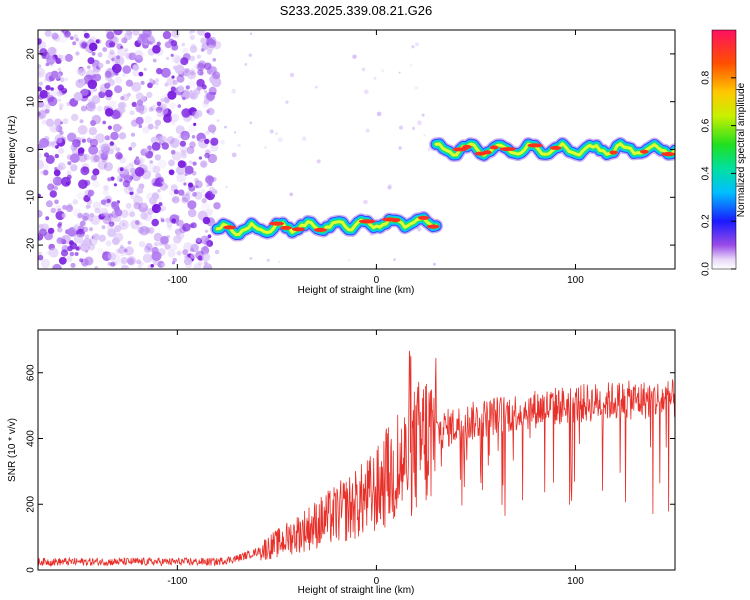 The height and width of the screenshot is (600, 750). Describe the element at coordinates (31, 503) in the screenshot. I see `y-tick-label: 200` at that location.